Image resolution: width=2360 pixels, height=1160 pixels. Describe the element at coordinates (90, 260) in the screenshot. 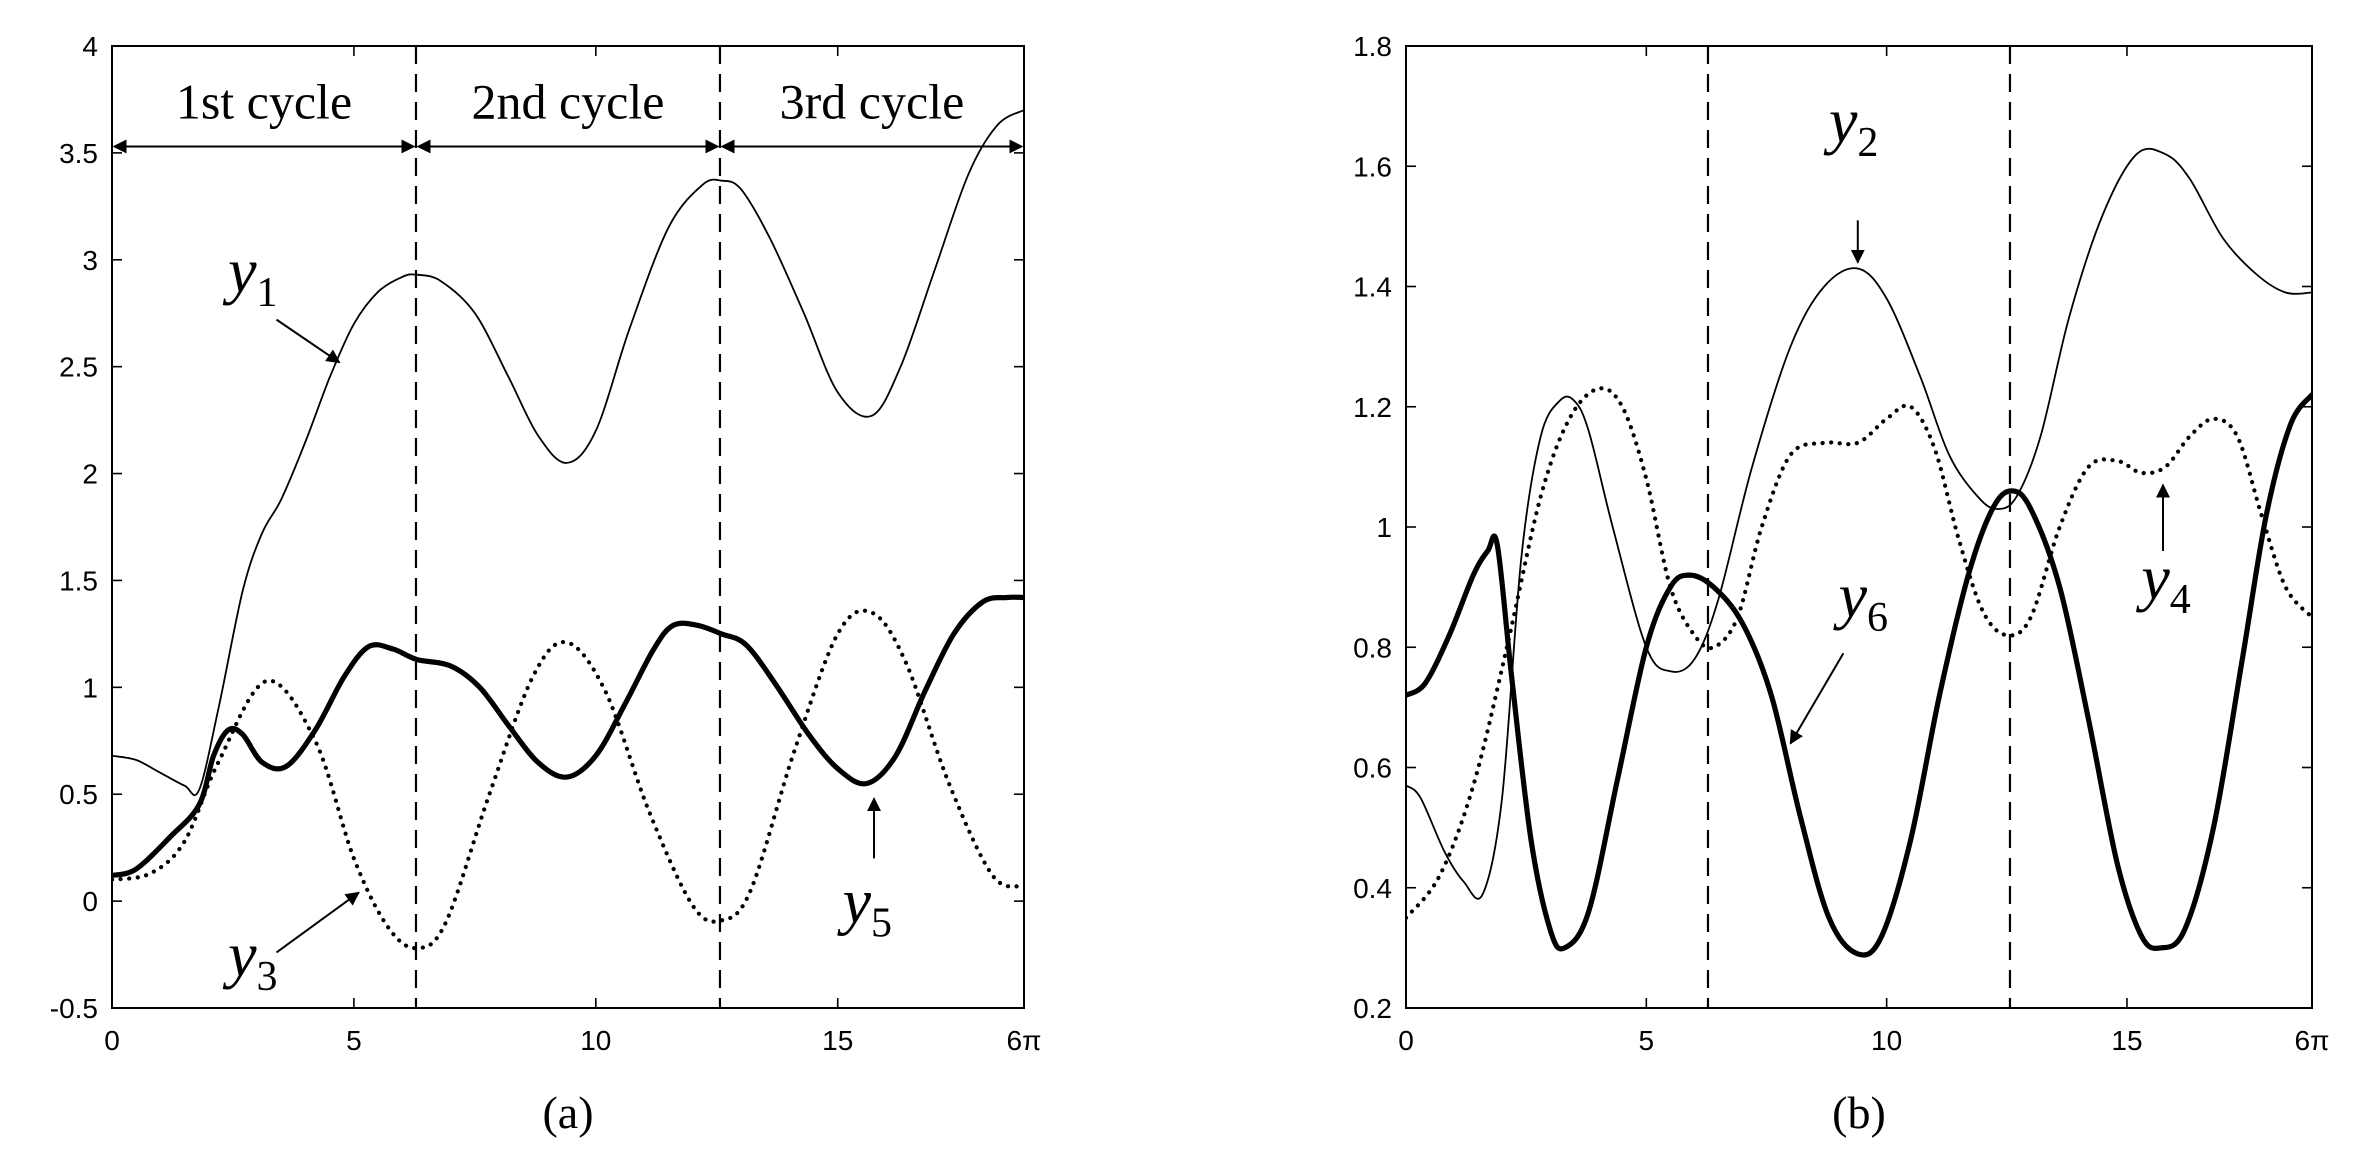

I see `y-tick-label: 3` at that location.